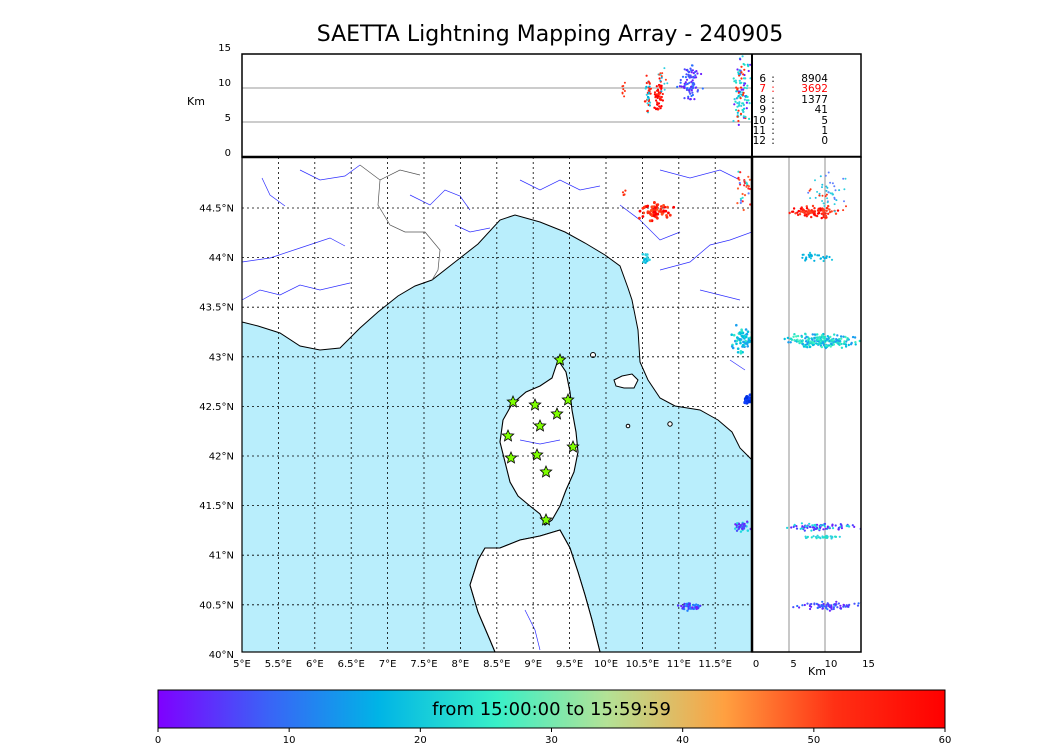 The height and width of the screenshot is (750, 1050). Describe the element at coordinates (679, 664) in the screenshot. I see `lon-tick-label: 11°E` at that location.